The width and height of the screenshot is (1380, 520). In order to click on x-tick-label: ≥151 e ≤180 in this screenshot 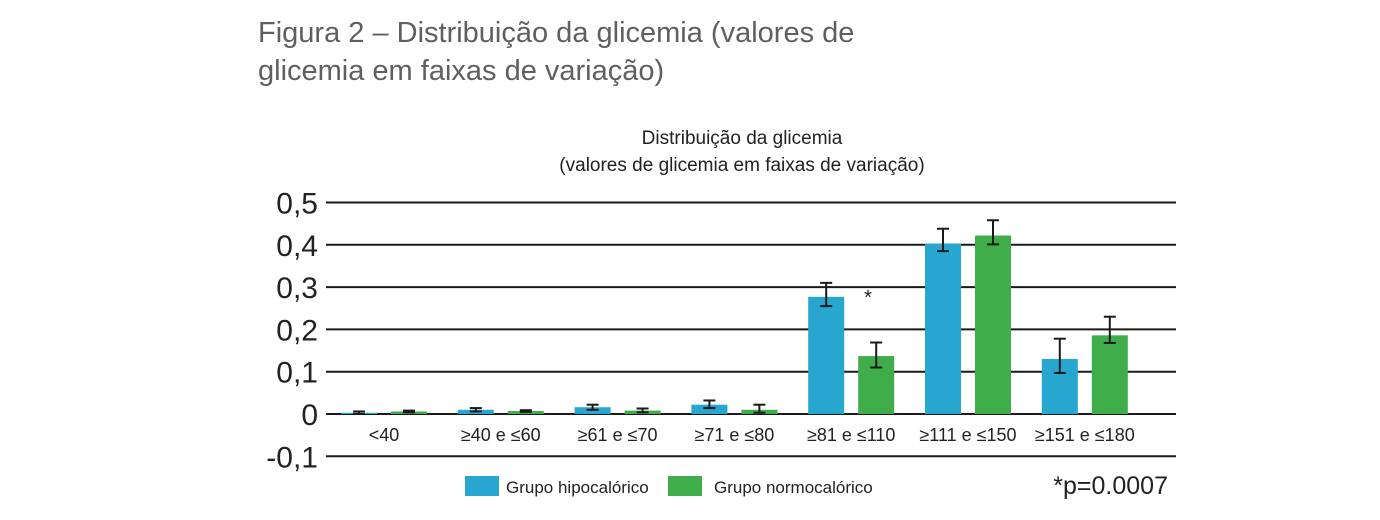, I will do `click(1085, 435)`.